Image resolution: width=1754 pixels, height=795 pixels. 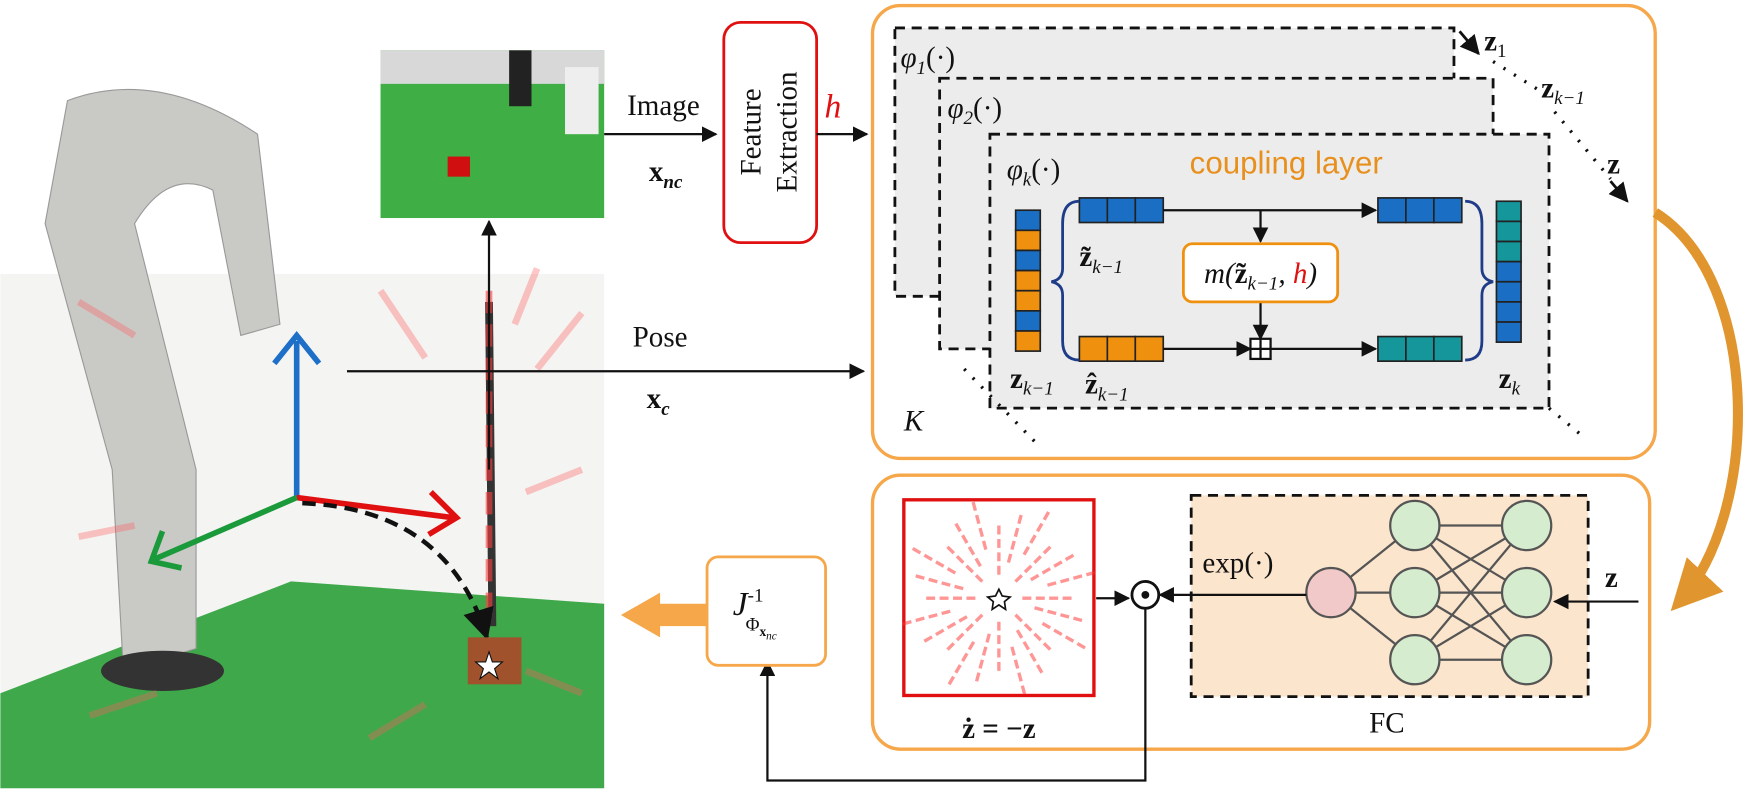 I want to click on layer-label: φk(·), so click(x=1034, y=172).